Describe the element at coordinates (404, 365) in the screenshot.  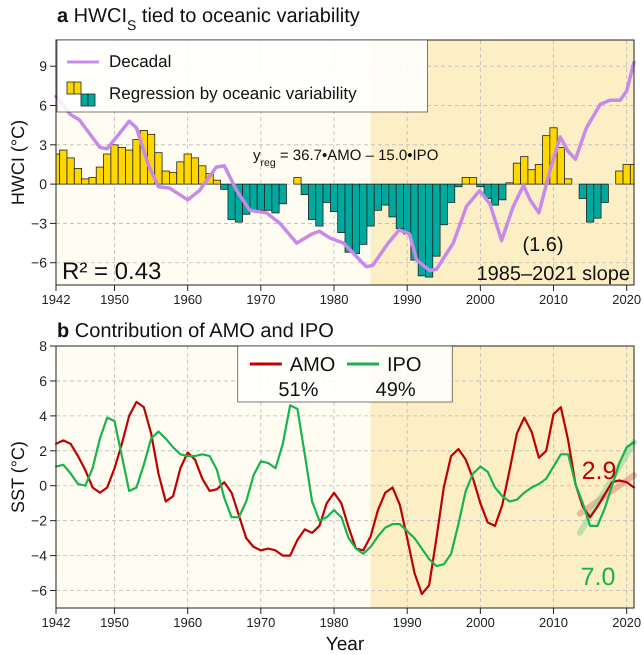
I see `legend-label: IPO` at that location.